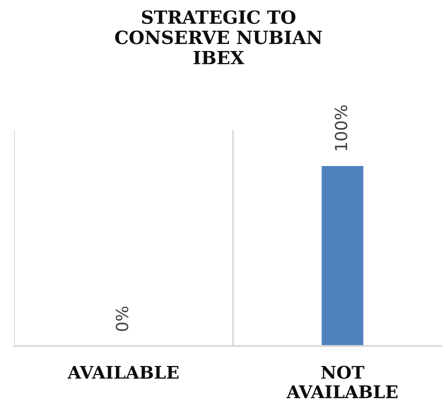 This screenshot has height=407, width=442. Describe the element at coordinates (122, 319) in the screenshot. I see `data-label: 0%` at that location.